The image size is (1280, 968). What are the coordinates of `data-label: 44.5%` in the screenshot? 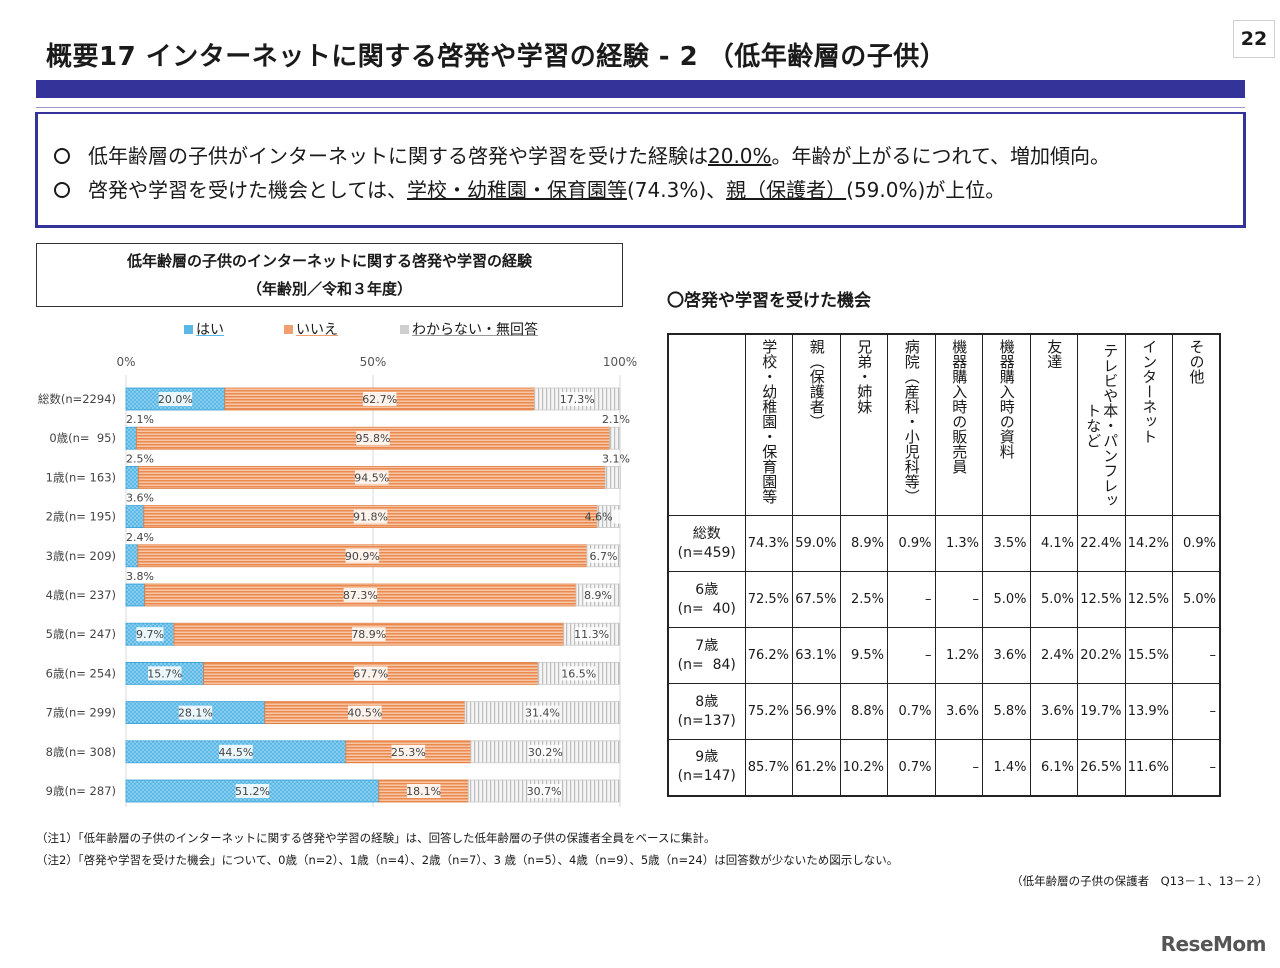 It's located at (235, 752).